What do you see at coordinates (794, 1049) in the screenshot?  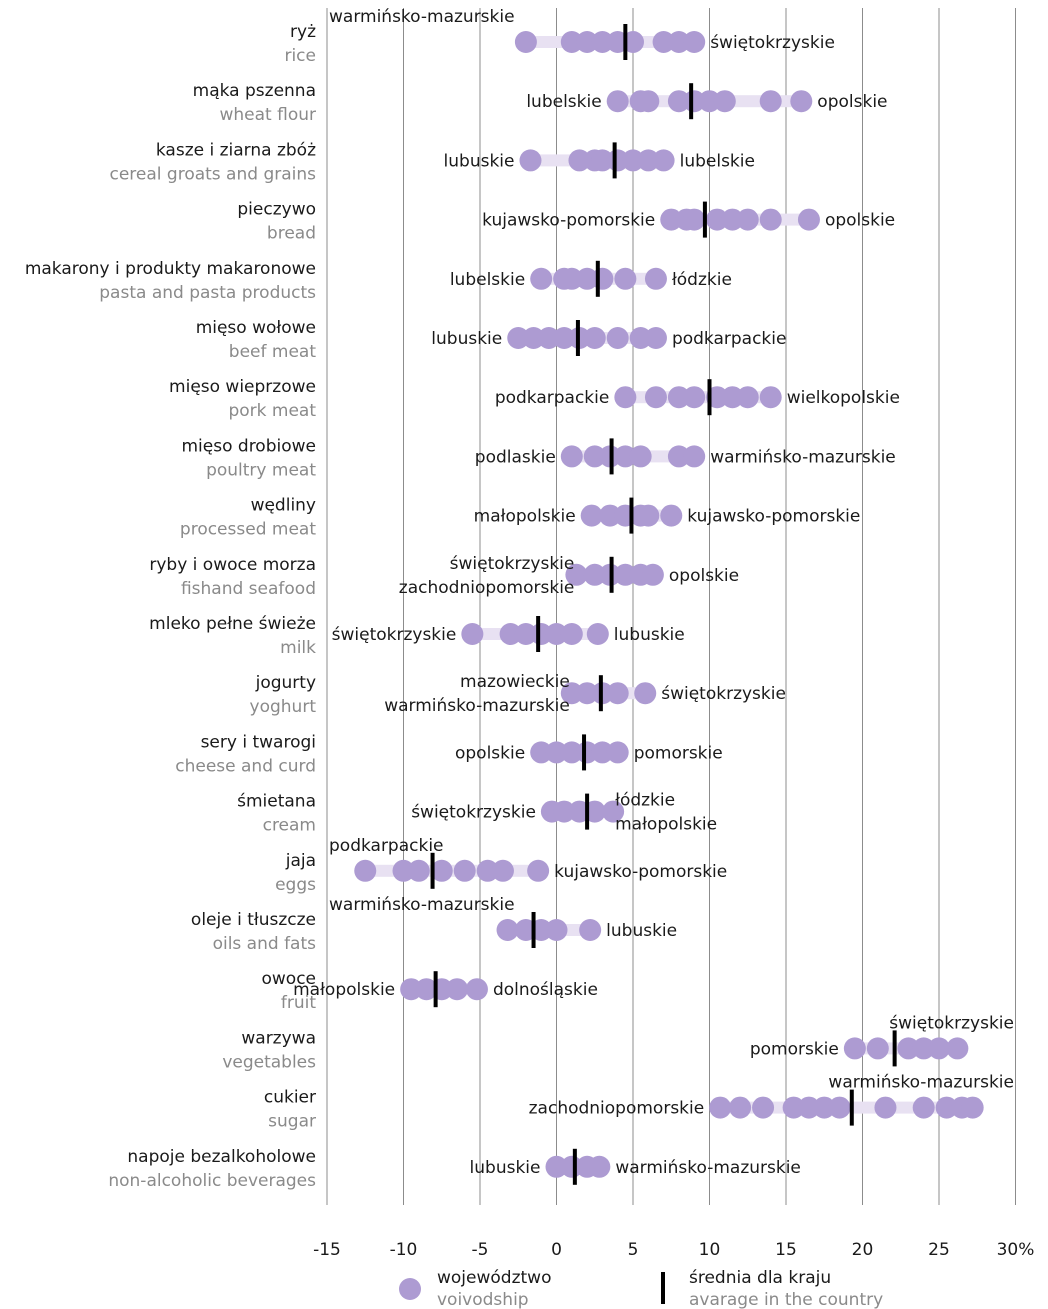 I see `min-voivodship-label: pomorskie` at bounding box center [794, 1049].